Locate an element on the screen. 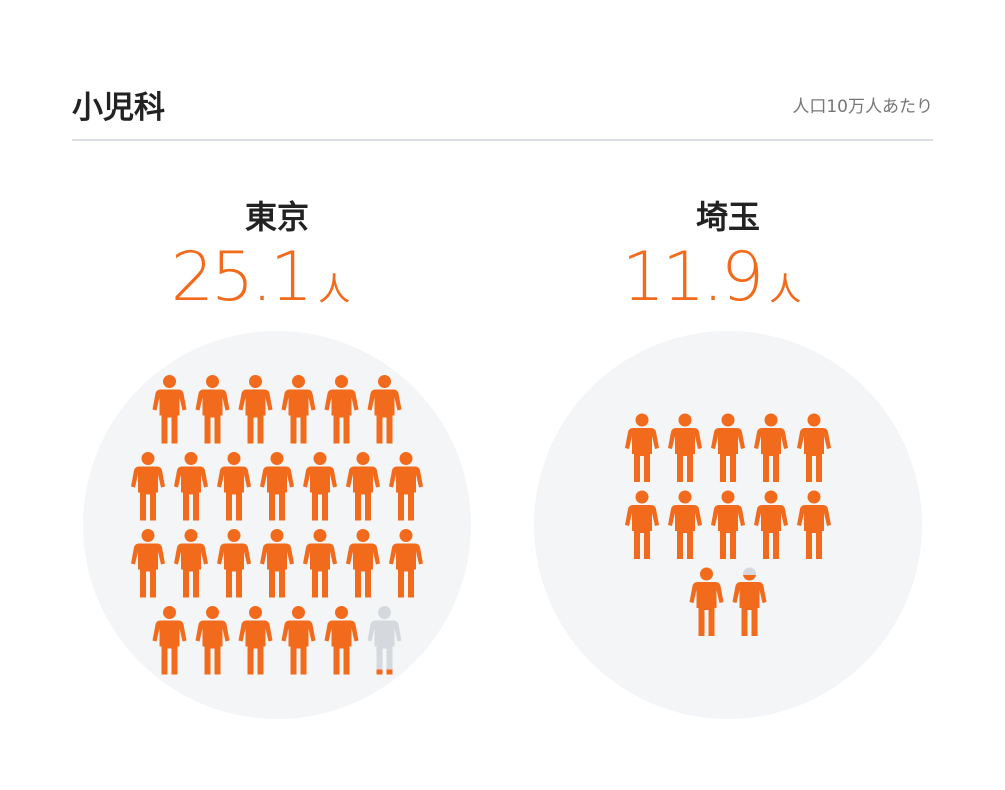 The height and width of the screenshot is (790, 1005). value-label: 25.1 人 is located at coordinates (260, 277).